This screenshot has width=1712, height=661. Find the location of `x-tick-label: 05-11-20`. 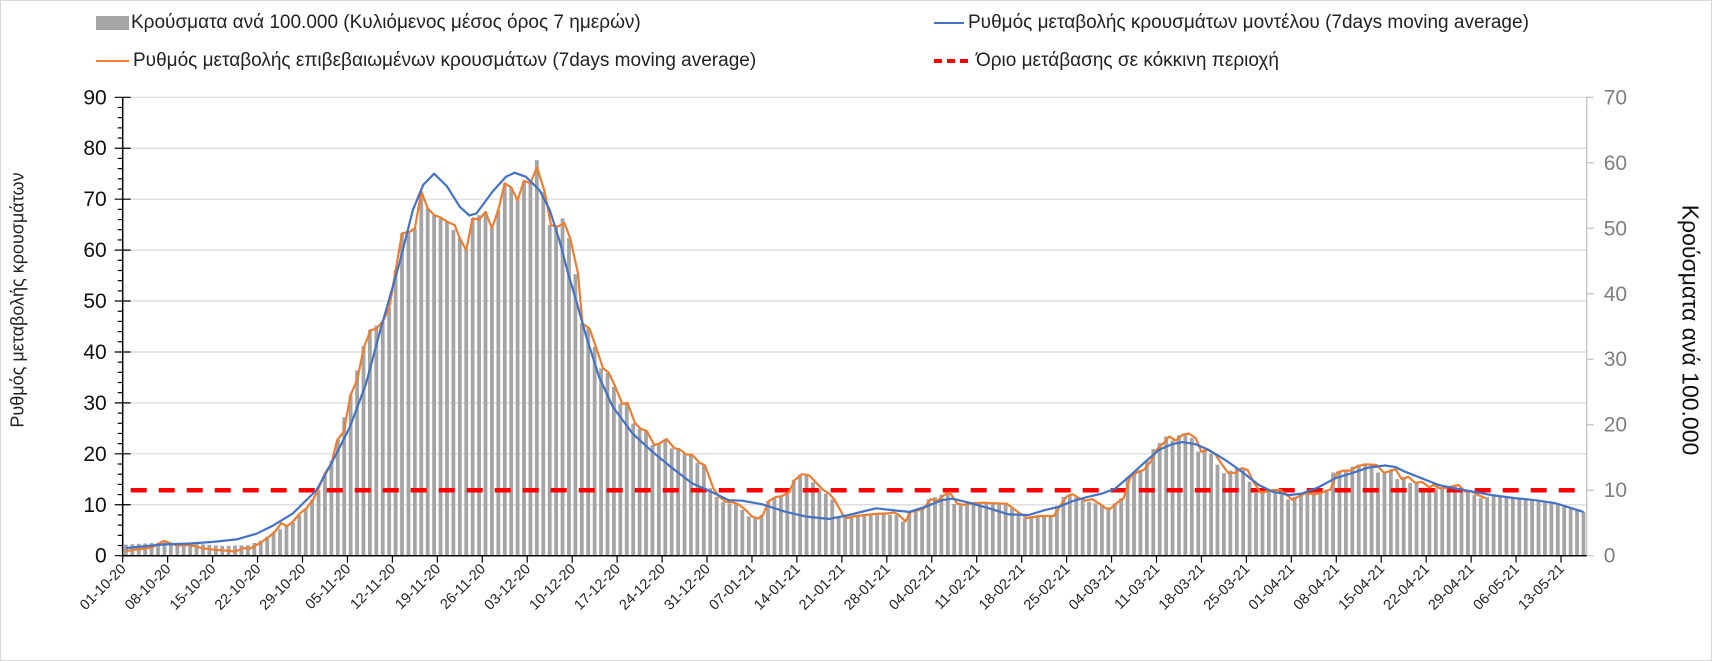

x-tick-label: 05-11-20 is located at coordinates (329, 587).